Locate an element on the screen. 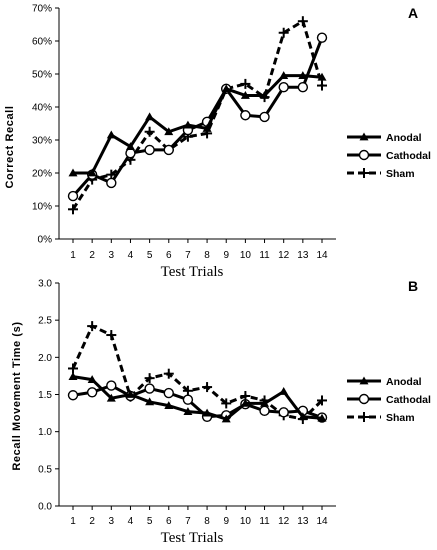 Image resolution: width=437 pixels, height=550 pixels. panel-b-y-axis-label: Recall Movement Time (s) is located at coordinates (17, 395).